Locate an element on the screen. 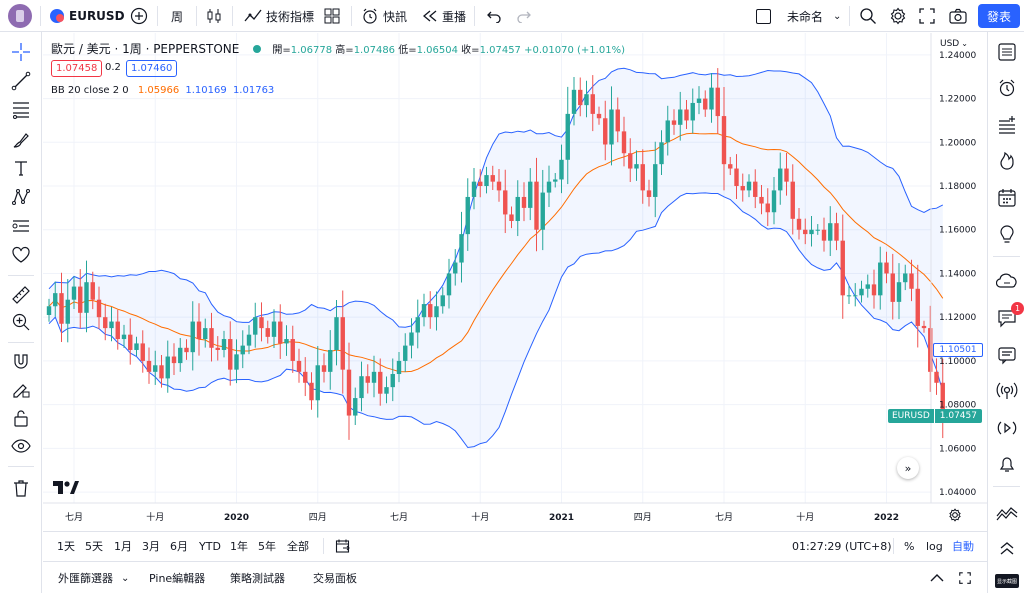 The height and width of the screenshot is (594, 1024). layout-templates-button is located at coordinates (332, 16).